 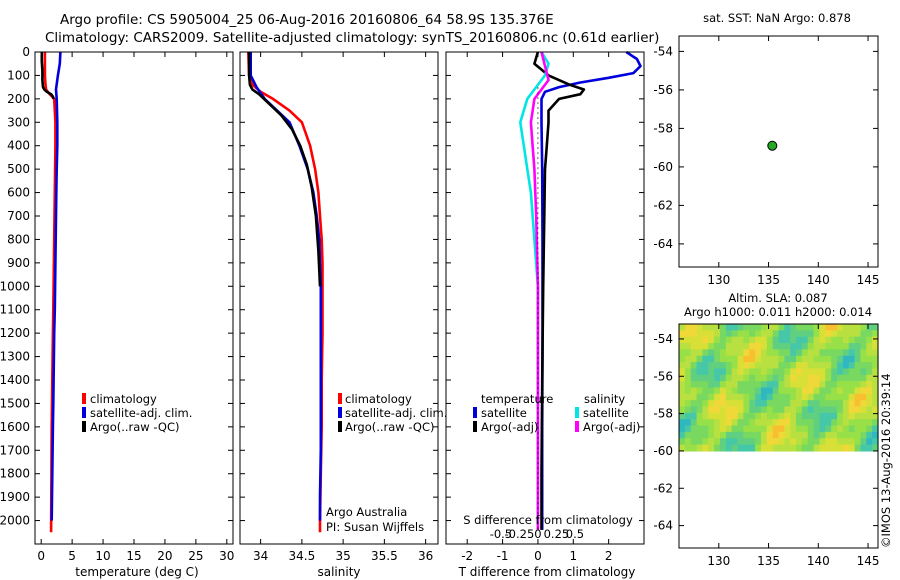 I want to click on y-tick-label: -60, so click(x=663, y=451).